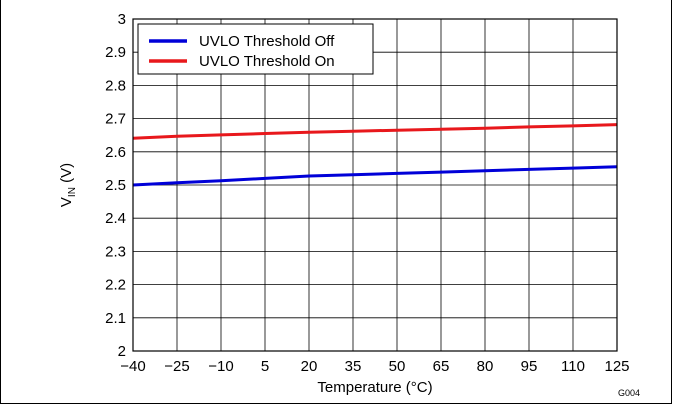  Describe the element at coordinates (374, 387) in the screenshot. I see `x-axis-title: Temperature (°C)` at that location.